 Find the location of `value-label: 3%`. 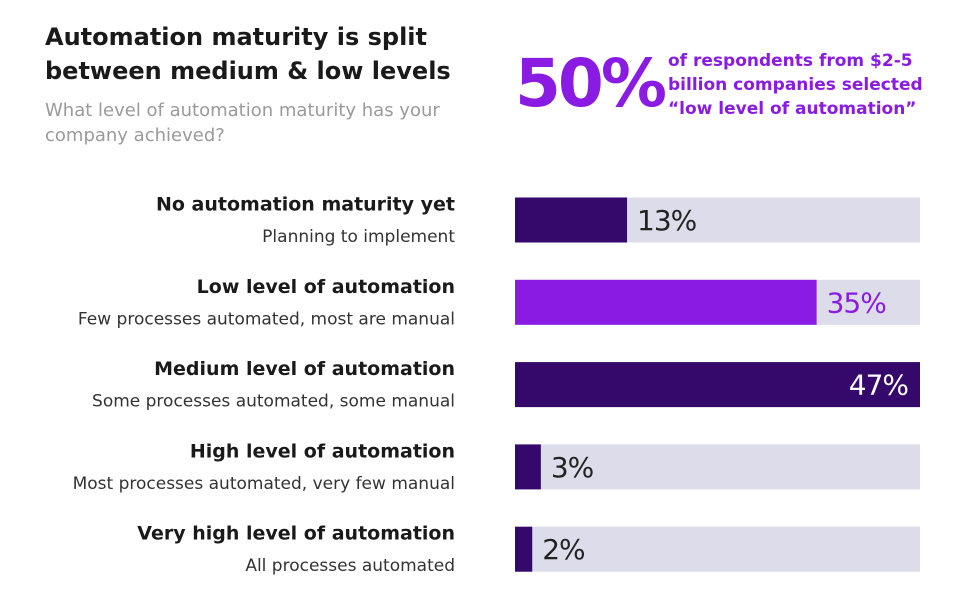

value-label: 3% is located at coordinates (572, 467).